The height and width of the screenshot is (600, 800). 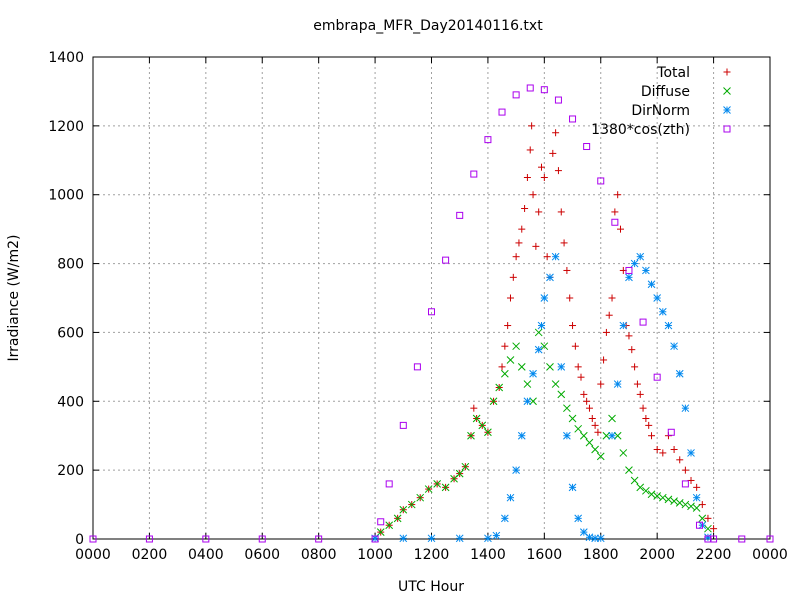 What do you see at coordinates (70, 333) in the screenshot?
I see `y-tick-label: 600` at bounding box center [70, 333].